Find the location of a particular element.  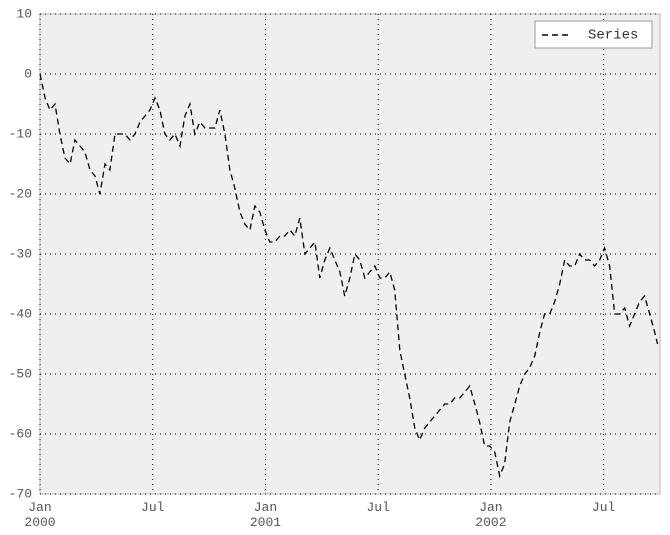

y-tick-label: -20 is located at coordinates (20, 193).